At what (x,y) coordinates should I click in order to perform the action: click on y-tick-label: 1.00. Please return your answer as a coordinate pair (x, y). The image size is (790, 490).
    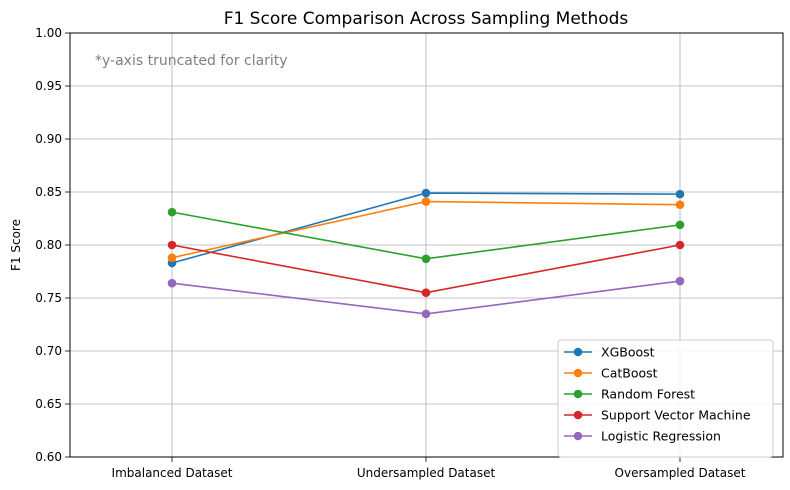
    Looking at the image, I should click on (48, 33).